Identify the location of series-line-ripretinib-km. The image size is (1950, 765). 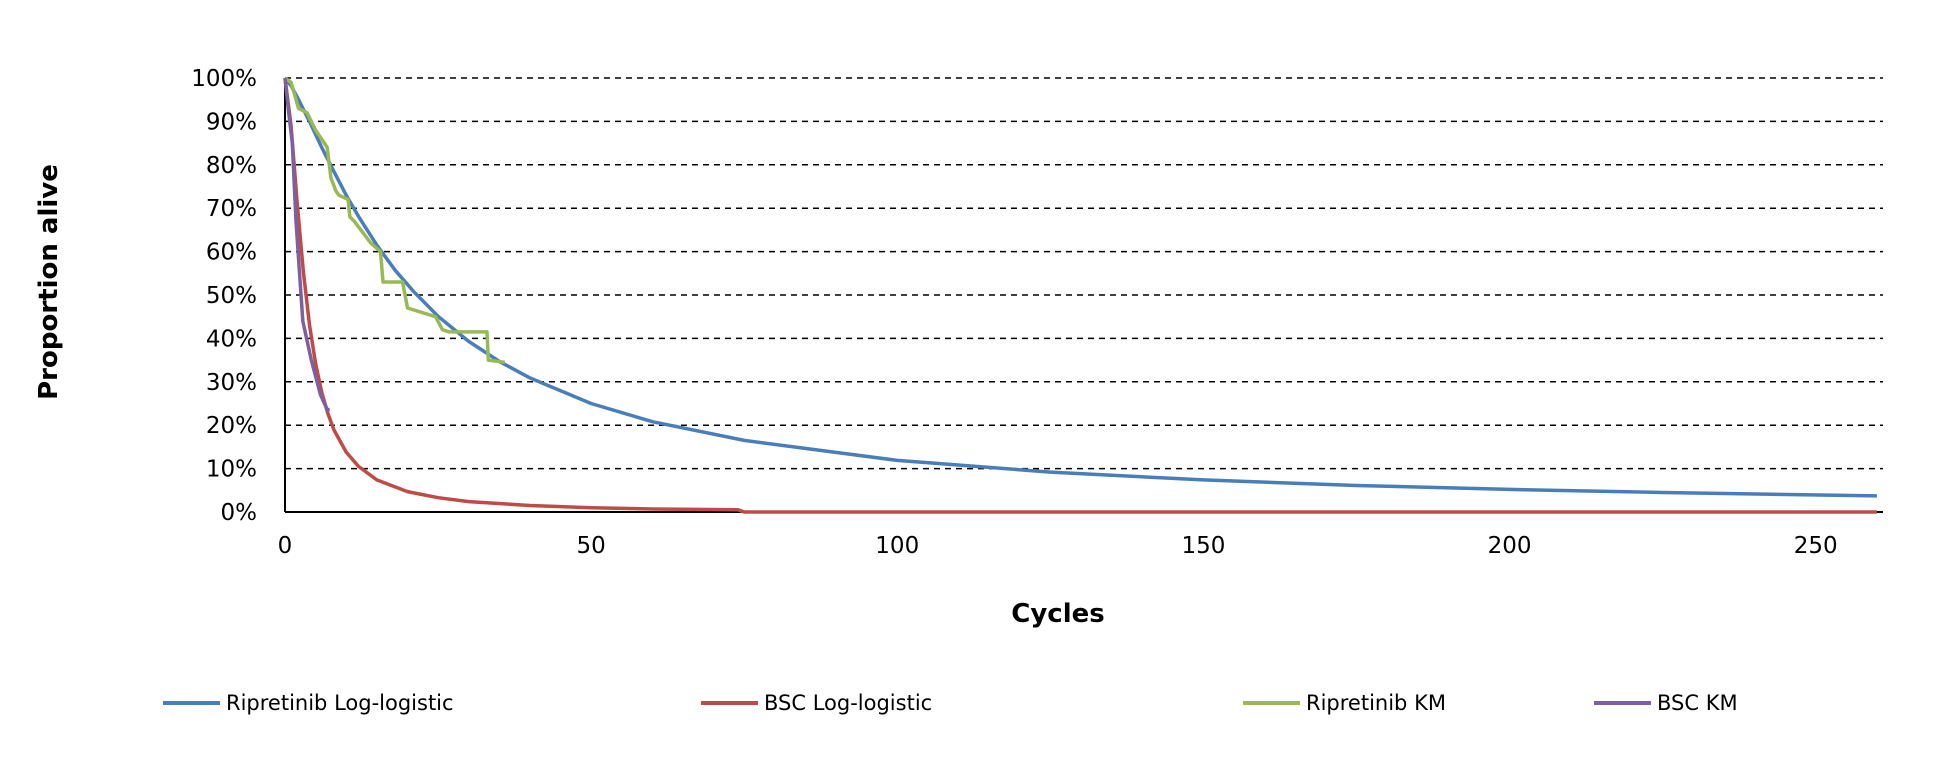
(394, 220).